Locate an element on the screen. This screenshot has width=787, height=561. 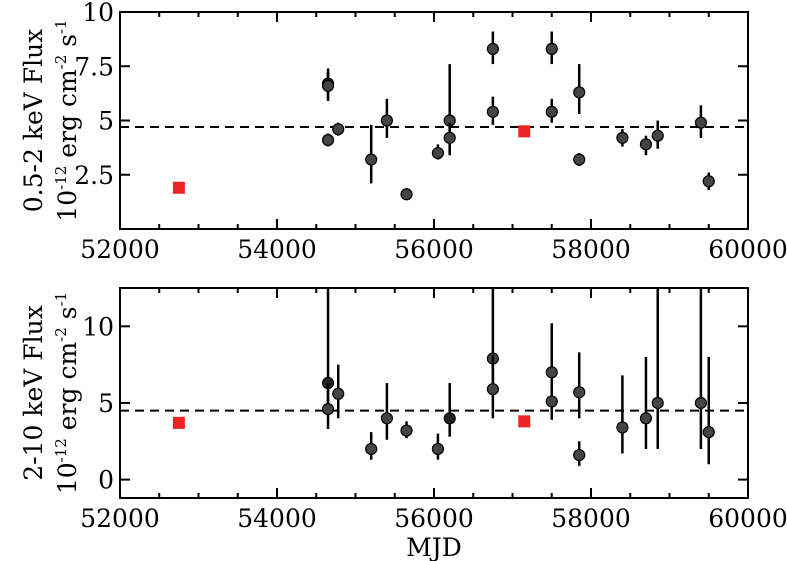
hard-band-x-tick-label: 58000 is located at coordinates (591, 518).